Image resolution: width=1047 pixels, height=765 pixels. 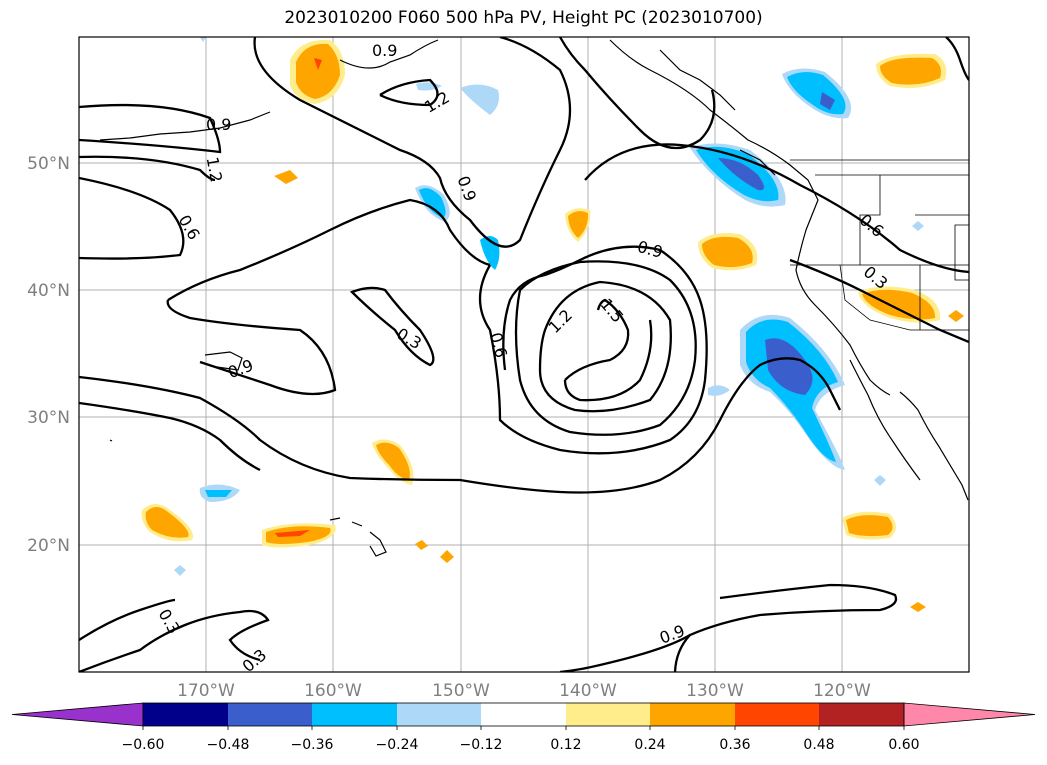 I want to click on lon-label: 160°W, so click(x=333, y=691).